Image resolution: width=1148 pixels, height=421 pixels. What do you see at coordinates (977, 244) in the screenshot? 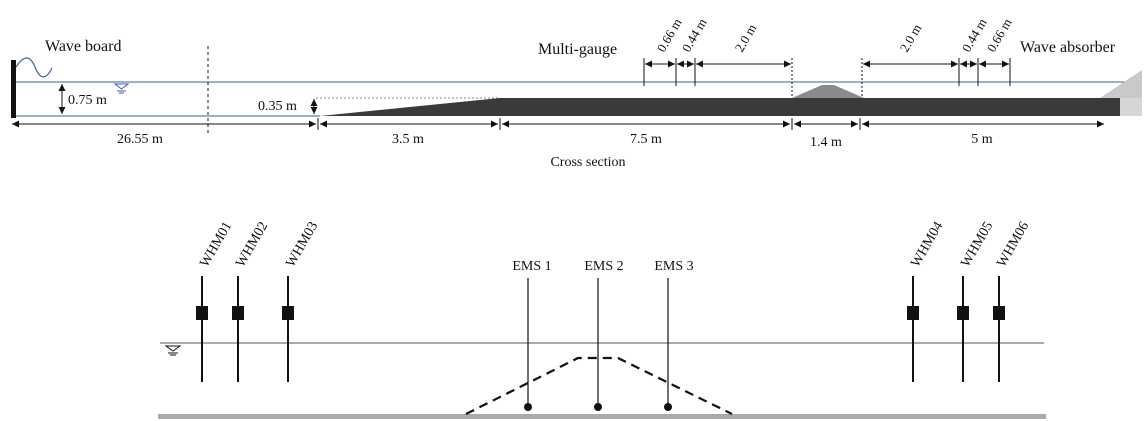
I see `gauge-label: WHM05` at bounding box center [977, 244].